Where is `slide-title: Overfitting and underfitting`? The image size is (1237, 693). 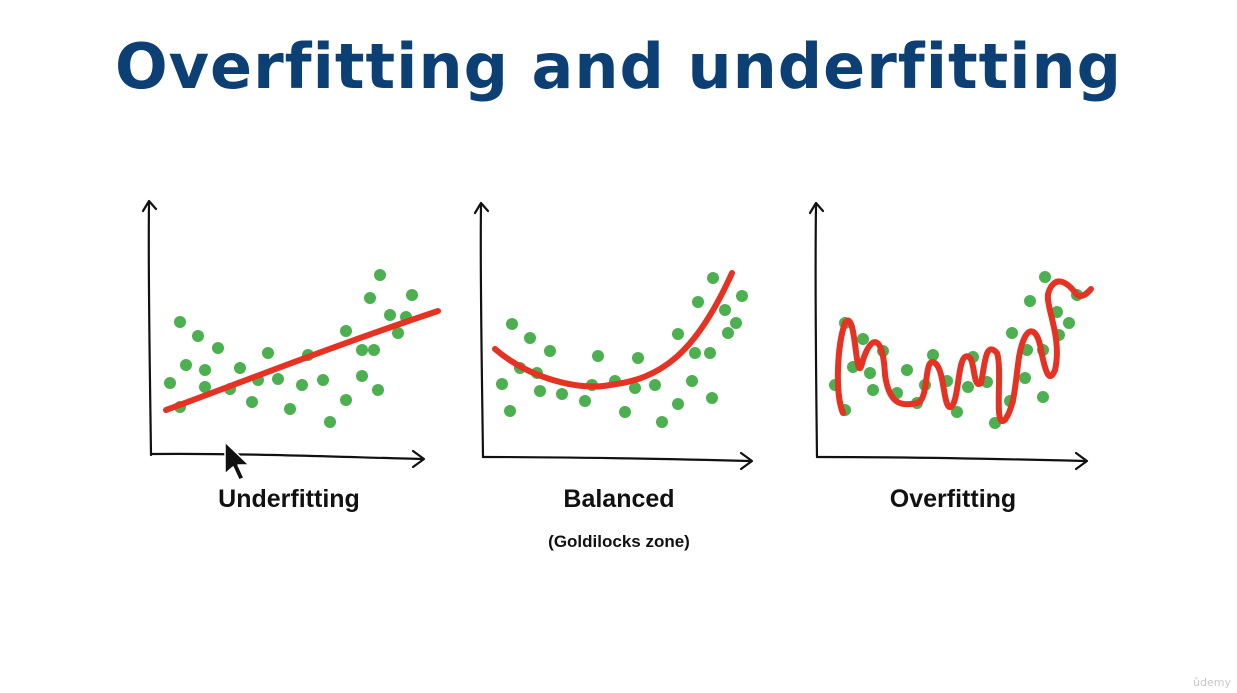 slide-title: Overfitting and underfitting is located at coordinates (618, 66).